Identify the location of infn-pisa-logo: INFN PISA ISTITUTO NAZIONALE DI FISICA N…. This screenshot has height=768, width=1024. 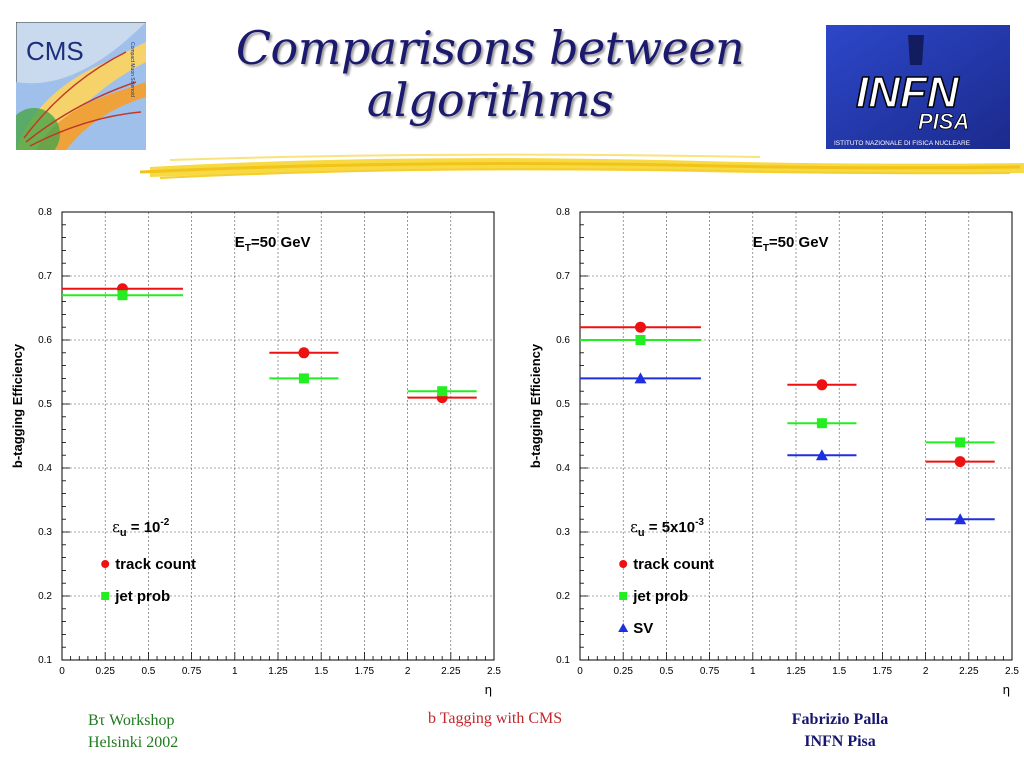
(918, 87).